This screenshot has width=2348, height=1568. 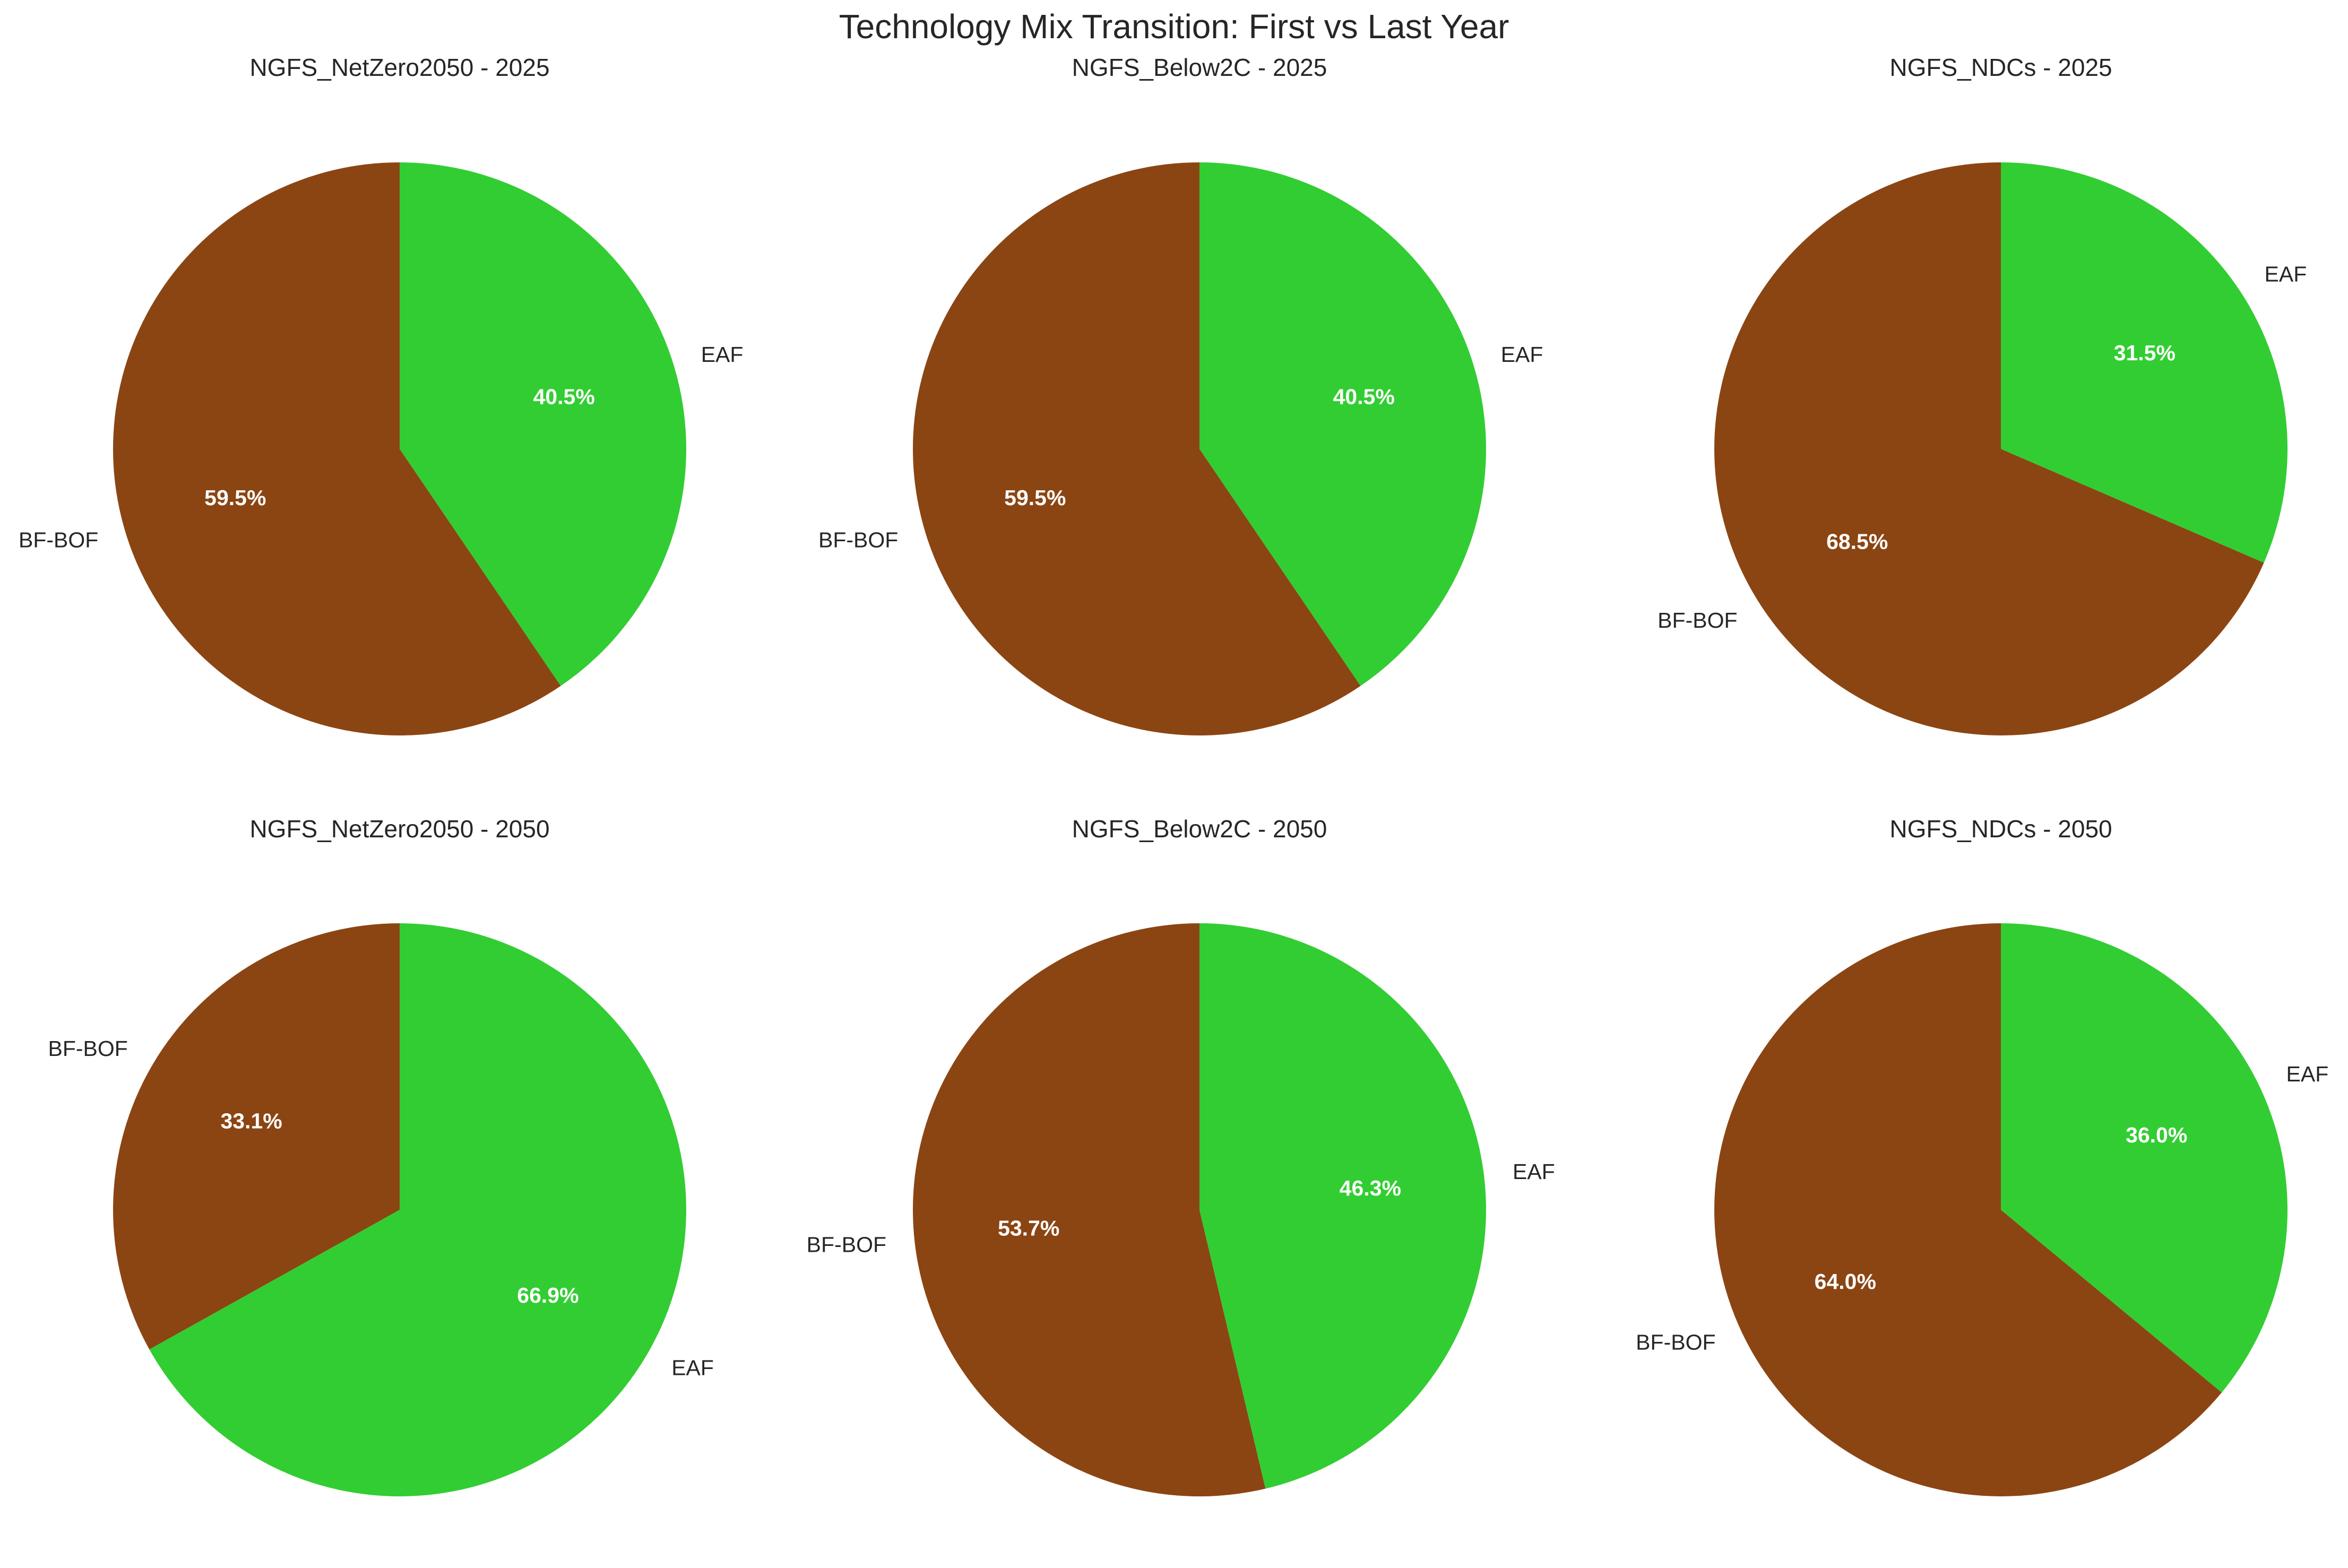 I want to click on slice-percent-bf-bof: 64.0%, so click(x=1845, y=1281).